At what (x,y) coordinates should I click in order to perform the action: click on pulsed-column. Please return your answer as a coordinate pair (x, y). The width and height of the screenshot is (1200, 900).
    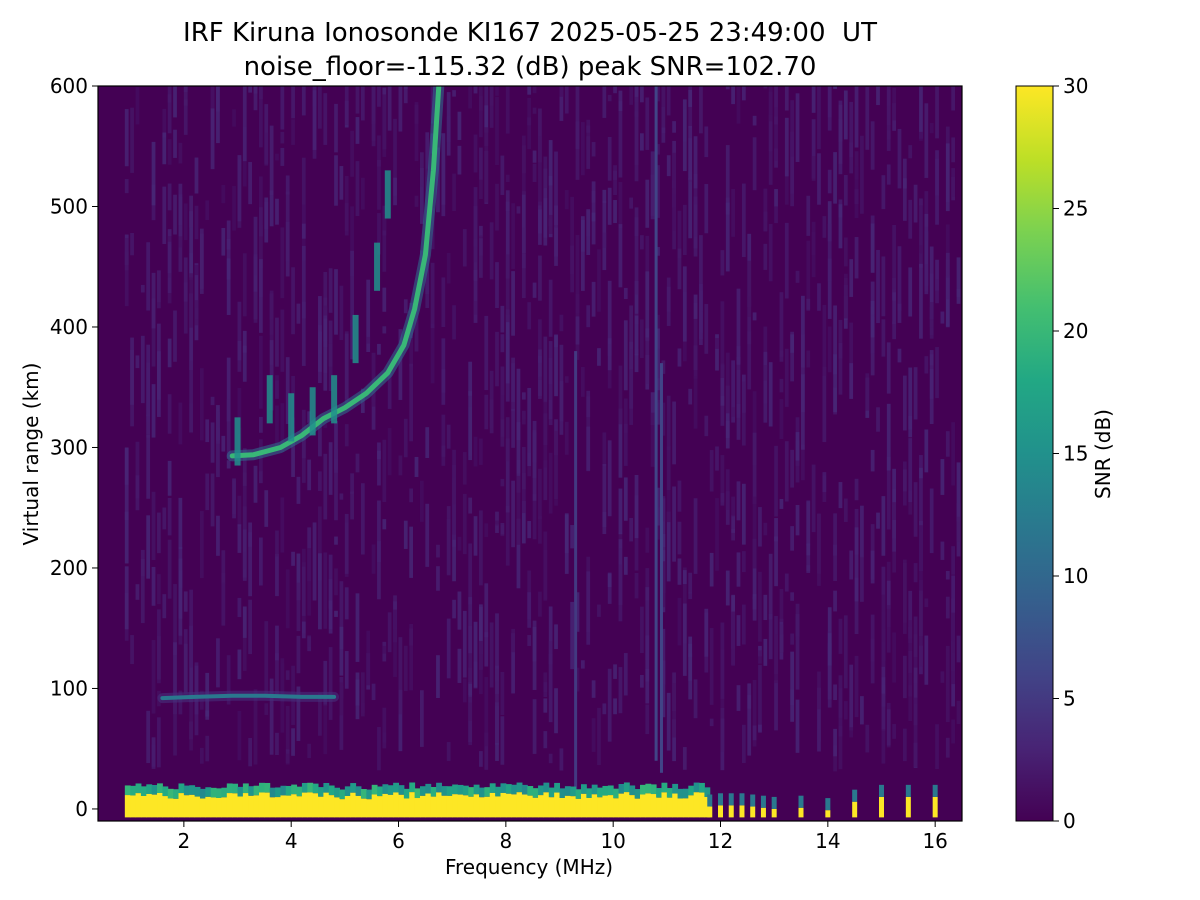
    Looking at the image, I should click on (908, 807).